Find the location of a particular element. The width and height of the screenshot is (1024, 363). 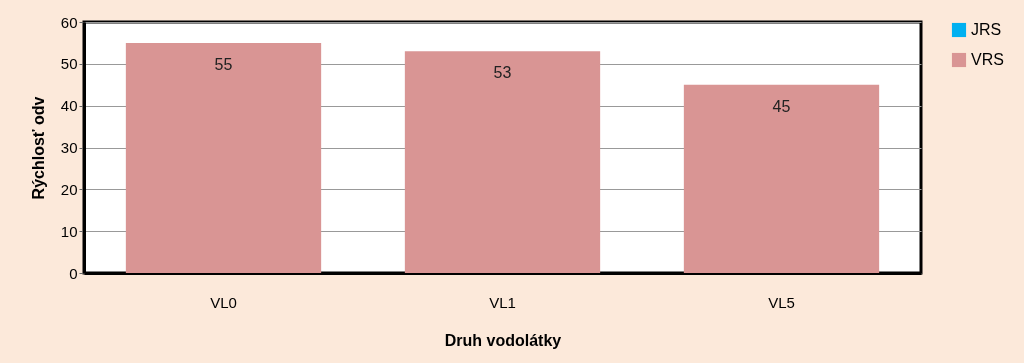

x-tick-label: VL5 is located at coordinates (781, 302).